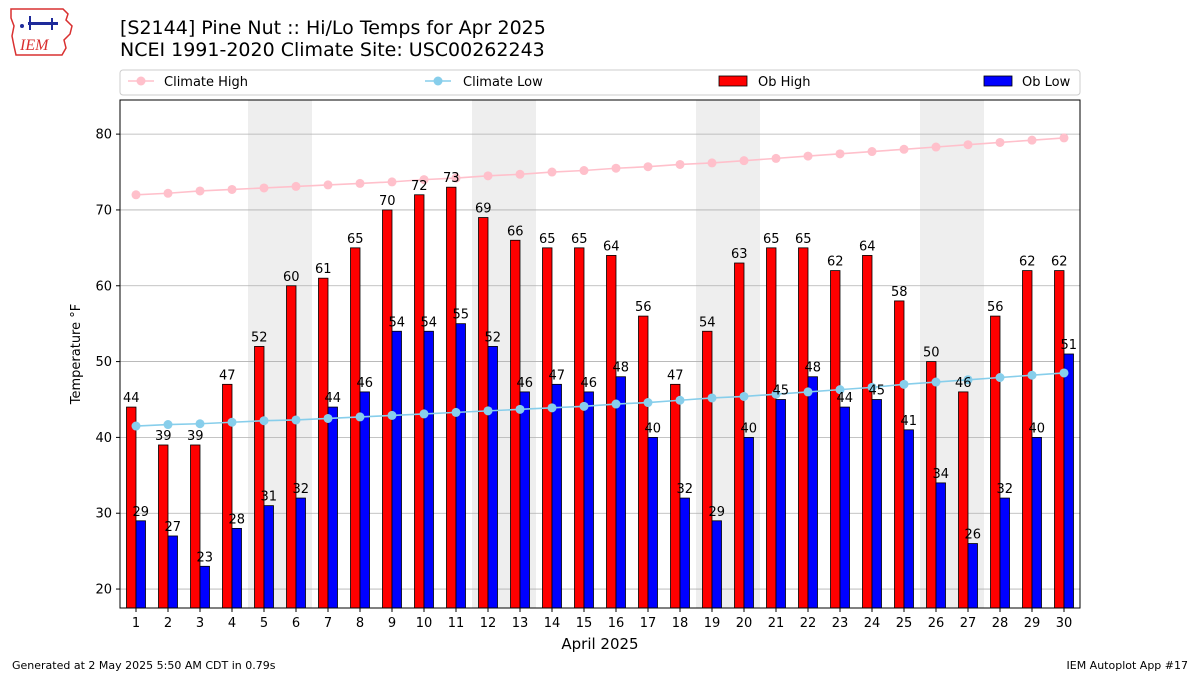 The image size is (1200, 675). Describe the element at coordinates (483, 209) in the screenshot. I see `ob-high-label-day-12: 69` at that location.